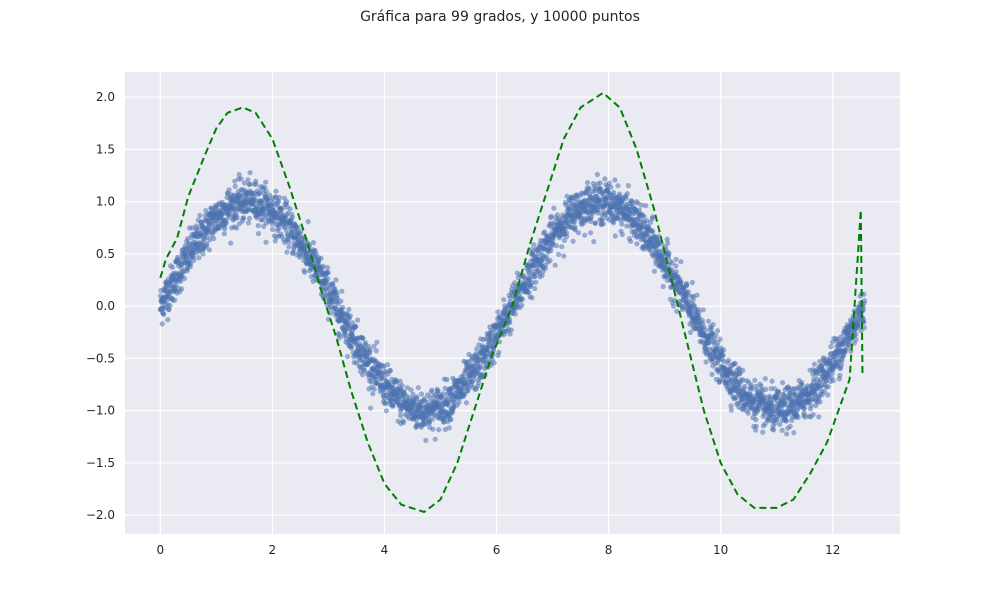 The image size is (1000, 600). Describe the element at coordinates (100, 358) in the screenshot. I see `y-tick-label: −0.5` at that location.